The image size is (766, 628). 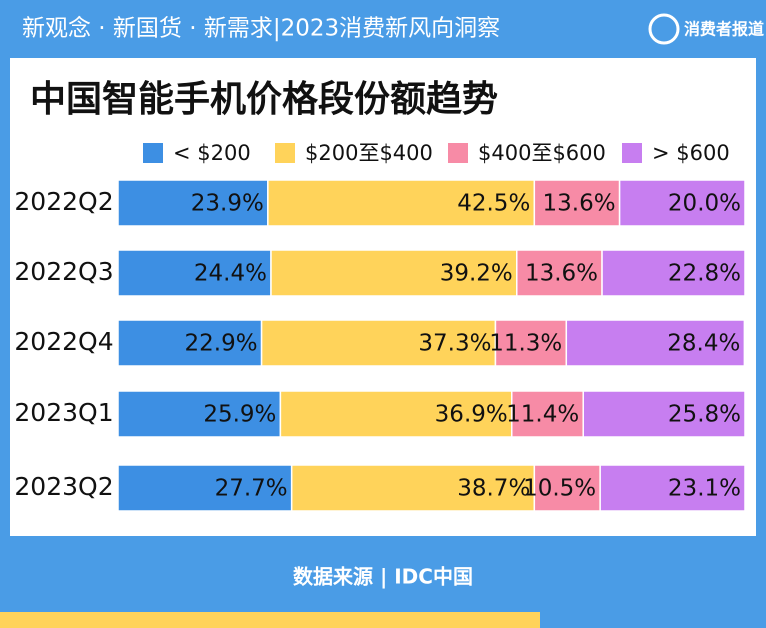 I want to click on value-label: 22.9%, so click(x=221, y=344).